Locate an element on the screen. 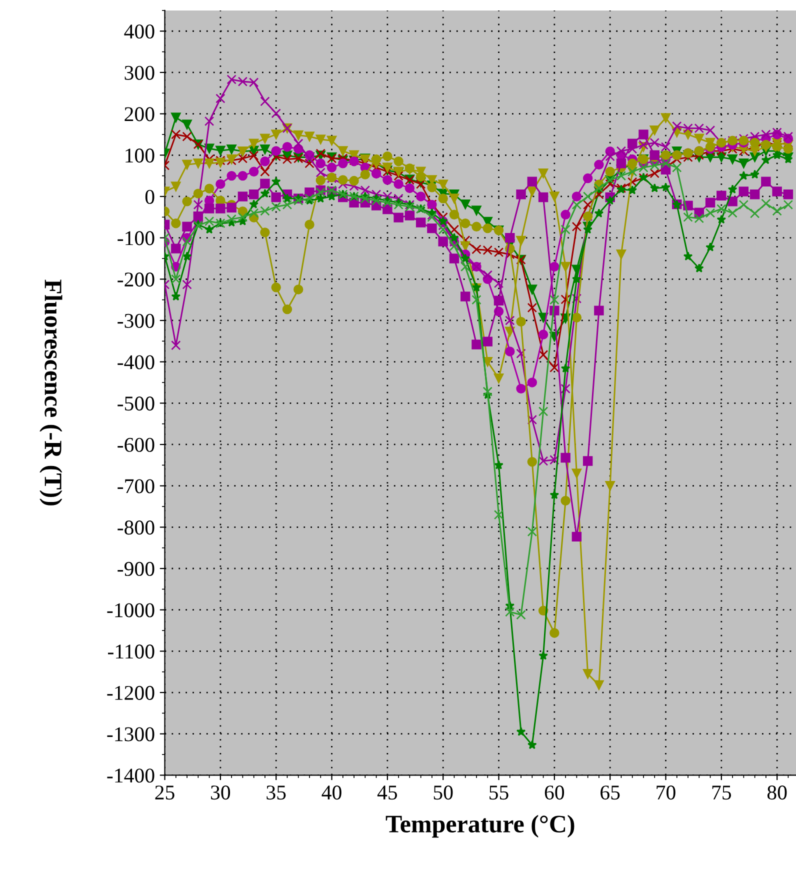 The height and width of the screenshot is (871, 796). x-tick-label: 45 is located at coordinates (387, 793).